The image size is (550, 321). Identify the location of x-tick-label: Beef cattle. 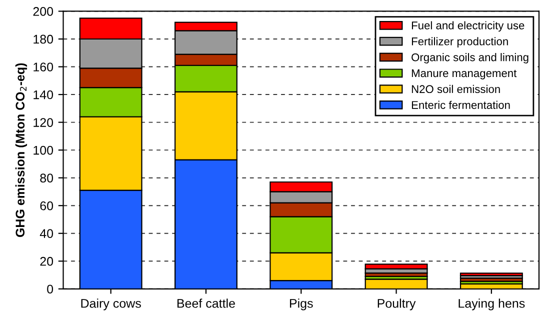
(206, 303).